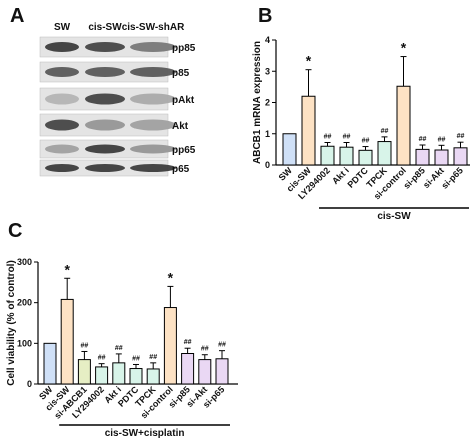 This screenshot has height=447, width=474. What do you see at coordinates (153, 27) in the screenshot?
I see `lane-label: cis-SW-shAR` at bounding box center [153, 27].